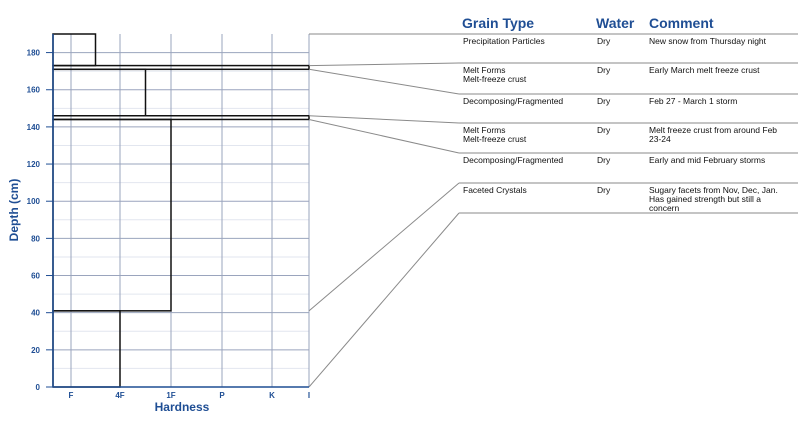 The width and height of the screenshot is (800, 433). I want to click on row-comment: Melt freeze crust from around Feb 23-24, so click(713, 134).